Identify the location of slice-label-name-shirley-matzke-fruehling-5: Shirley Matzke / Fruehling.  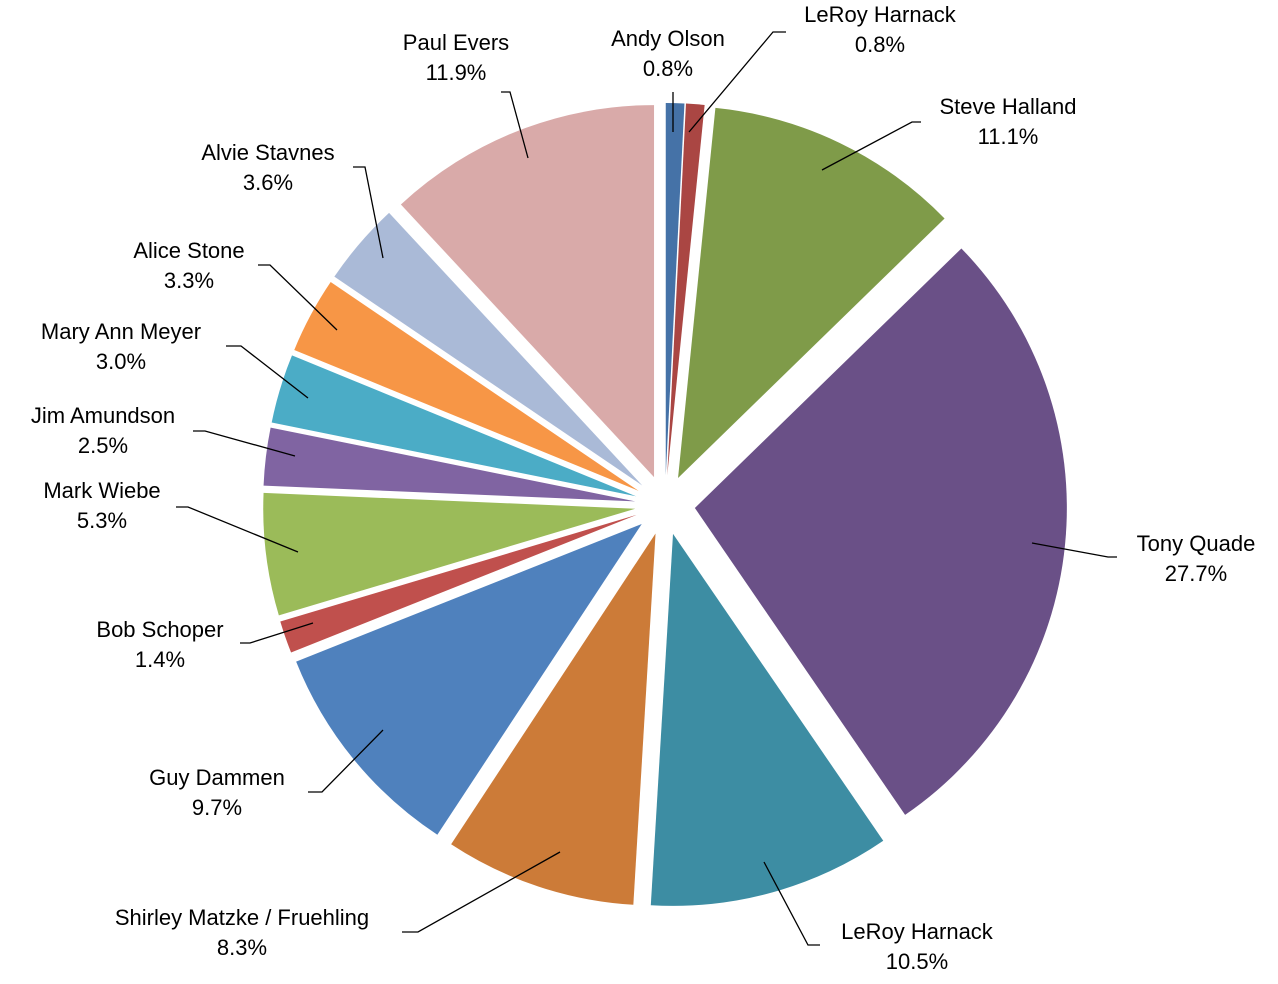
(242, 917).